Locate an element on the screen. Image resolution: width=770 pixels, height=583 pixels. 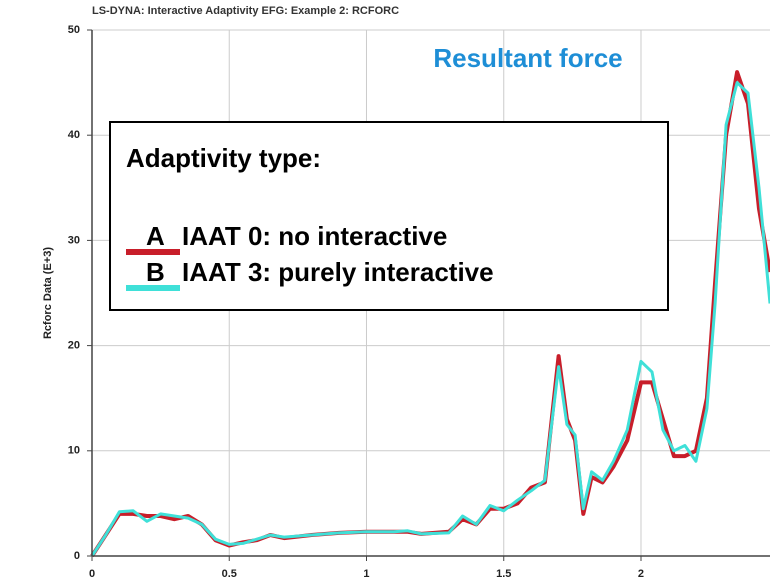
legend-marker: B is located at coordinates (155, 272).